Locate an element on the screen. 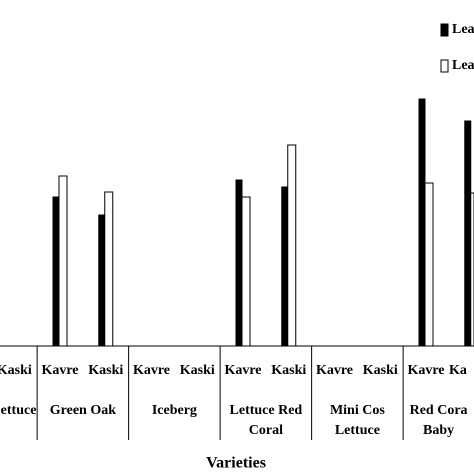 The image size is (474, 474). group-label: Red Cora is located at coordinates (439, 410).